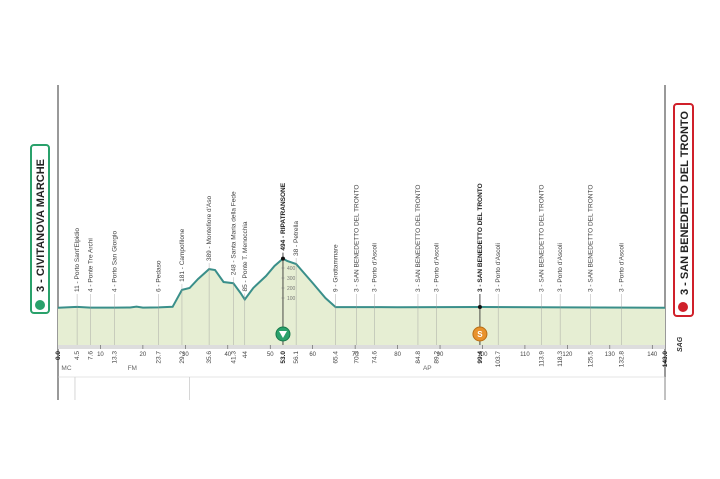  What do you see at coordinates (114, 261) in the screenshot?
I see `point-label: 4 - Porto San Giorgio` at bounding box center [114, 261].